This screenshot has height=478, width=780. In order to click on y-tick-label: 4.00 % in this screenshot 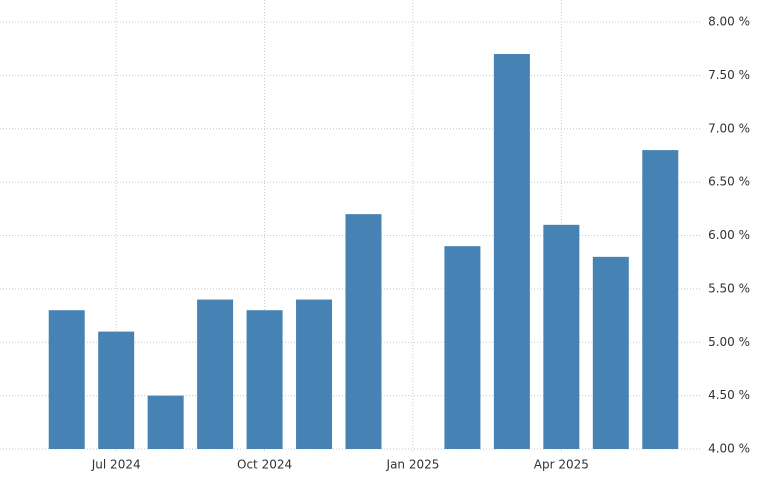, I will do `click(729, 449)`.